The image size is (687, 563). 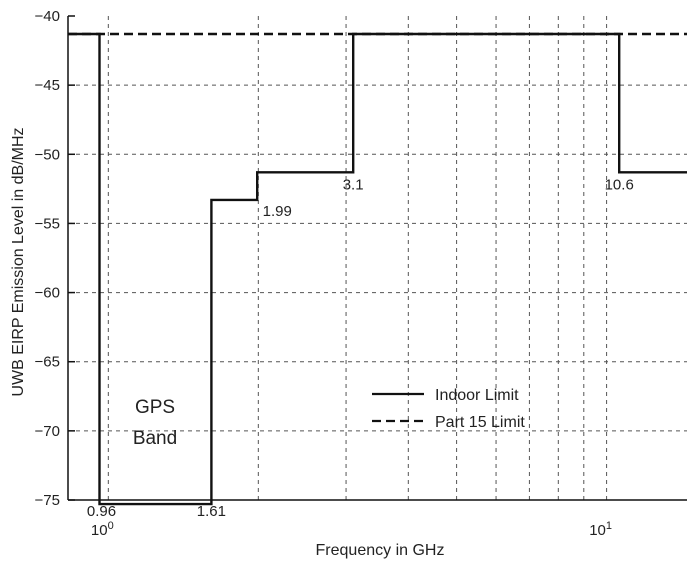 What do you see at coordinates (211, 511) in the screenshot?
I see `annotation-1-61: 1.61` at bounding box center [211, 511].